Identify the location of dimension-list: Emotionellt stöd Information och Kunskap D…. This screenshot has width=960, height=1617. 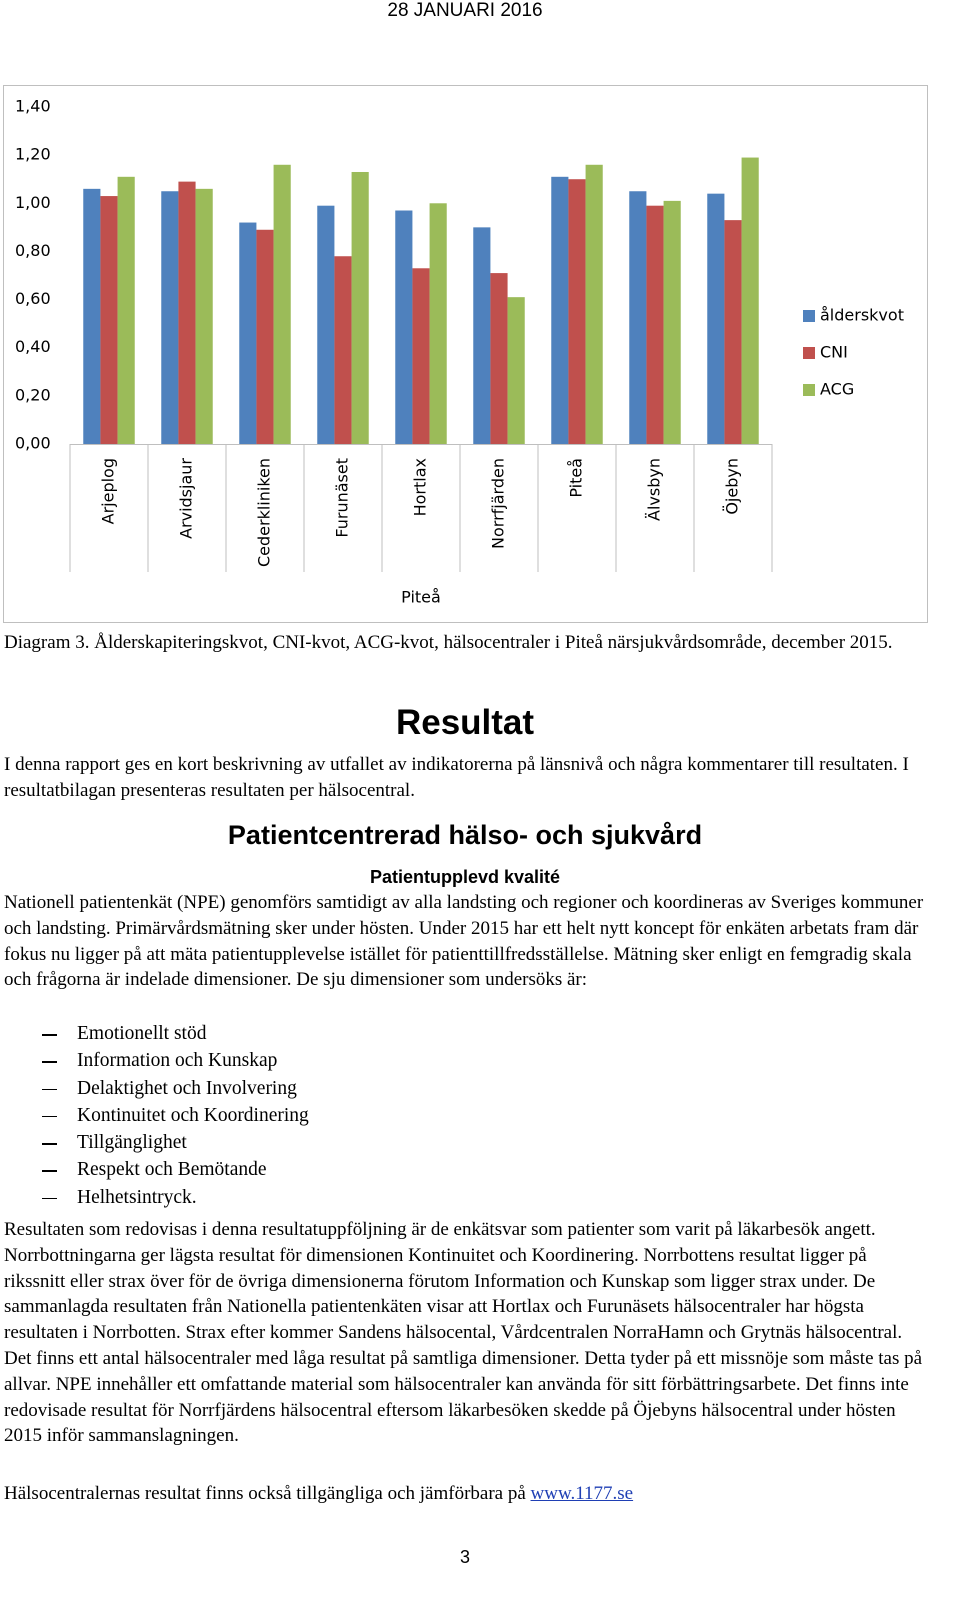
(454, 1115).